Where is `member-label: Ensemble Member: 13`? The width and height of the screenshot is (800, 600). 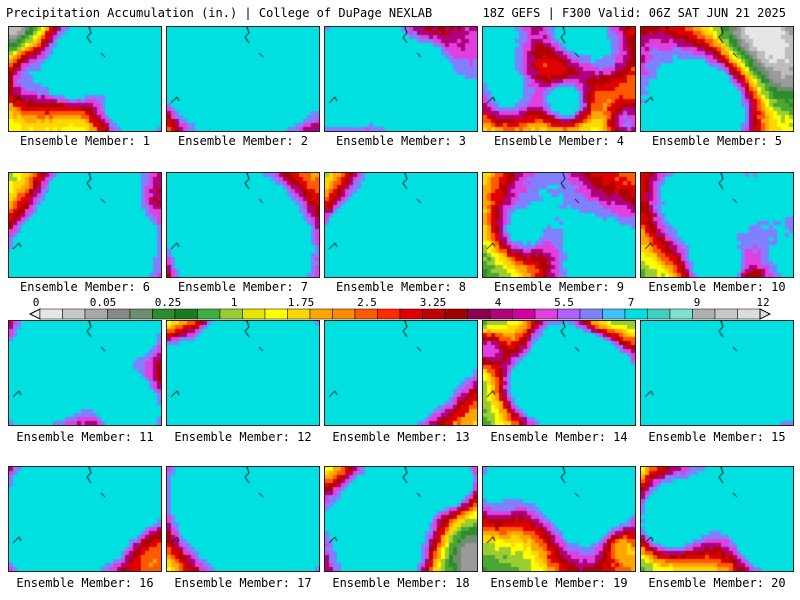
member-label: Ensemble Member: 13 is located at coordinates (401, 437).